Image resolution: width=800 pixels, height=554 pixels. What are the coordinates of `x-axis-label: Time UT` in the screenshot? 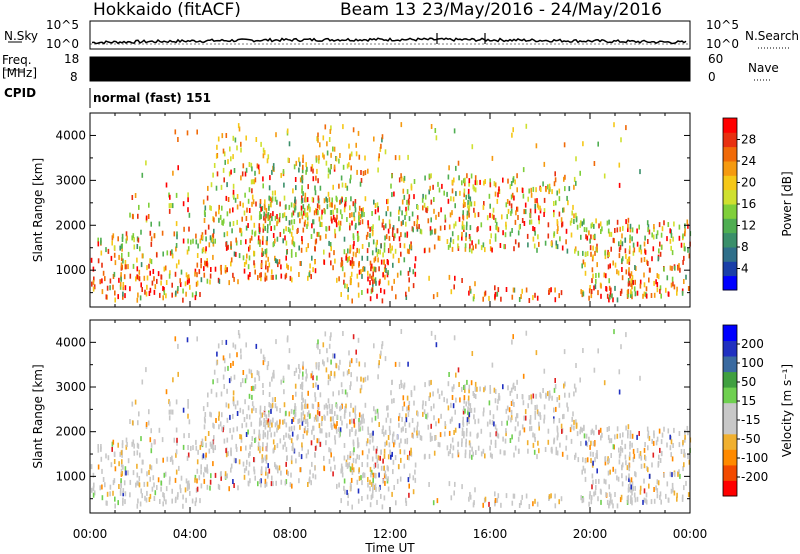 It's located at (389, 547).